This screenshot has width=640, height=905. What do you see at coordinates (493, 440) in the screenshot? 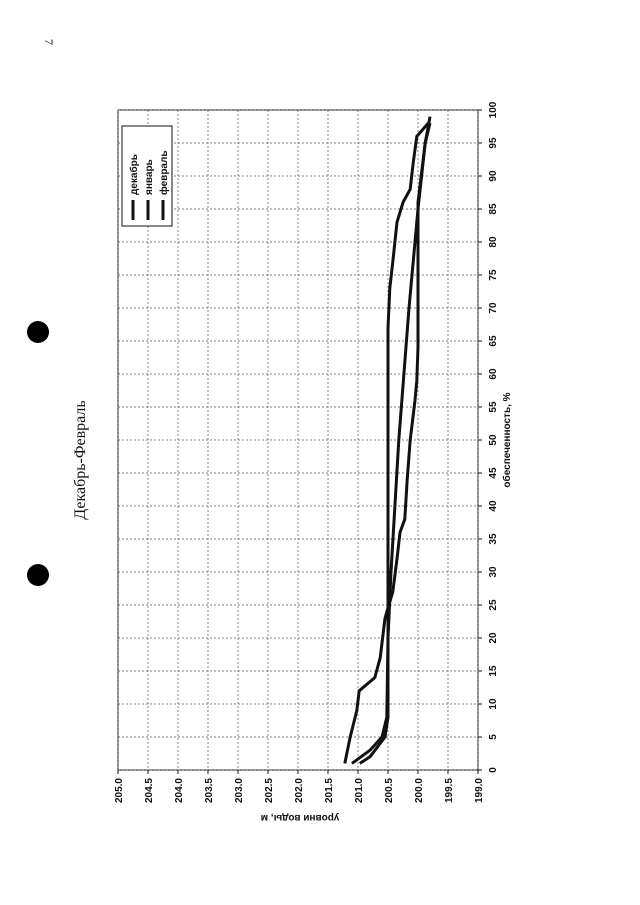
I see `x-tick-label: 50` at bounding box center [493, 440].